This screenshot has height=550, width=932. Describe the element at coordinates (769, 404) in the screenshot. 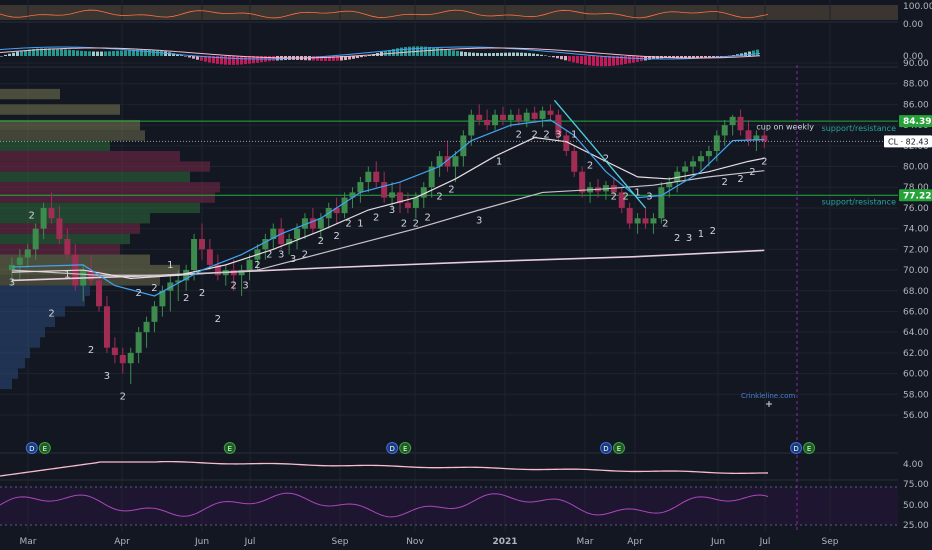

I see `crosshair-icon` at that location.